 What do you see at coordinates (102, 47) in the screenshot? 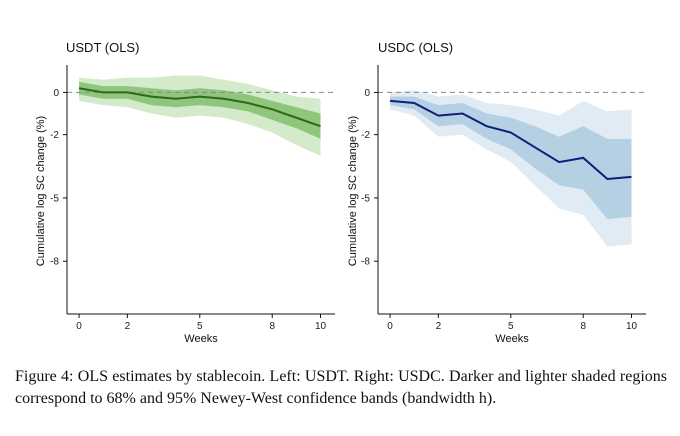
I see `usdt-panel-title: USDT (OLS)` at bounding box center [102, 47].